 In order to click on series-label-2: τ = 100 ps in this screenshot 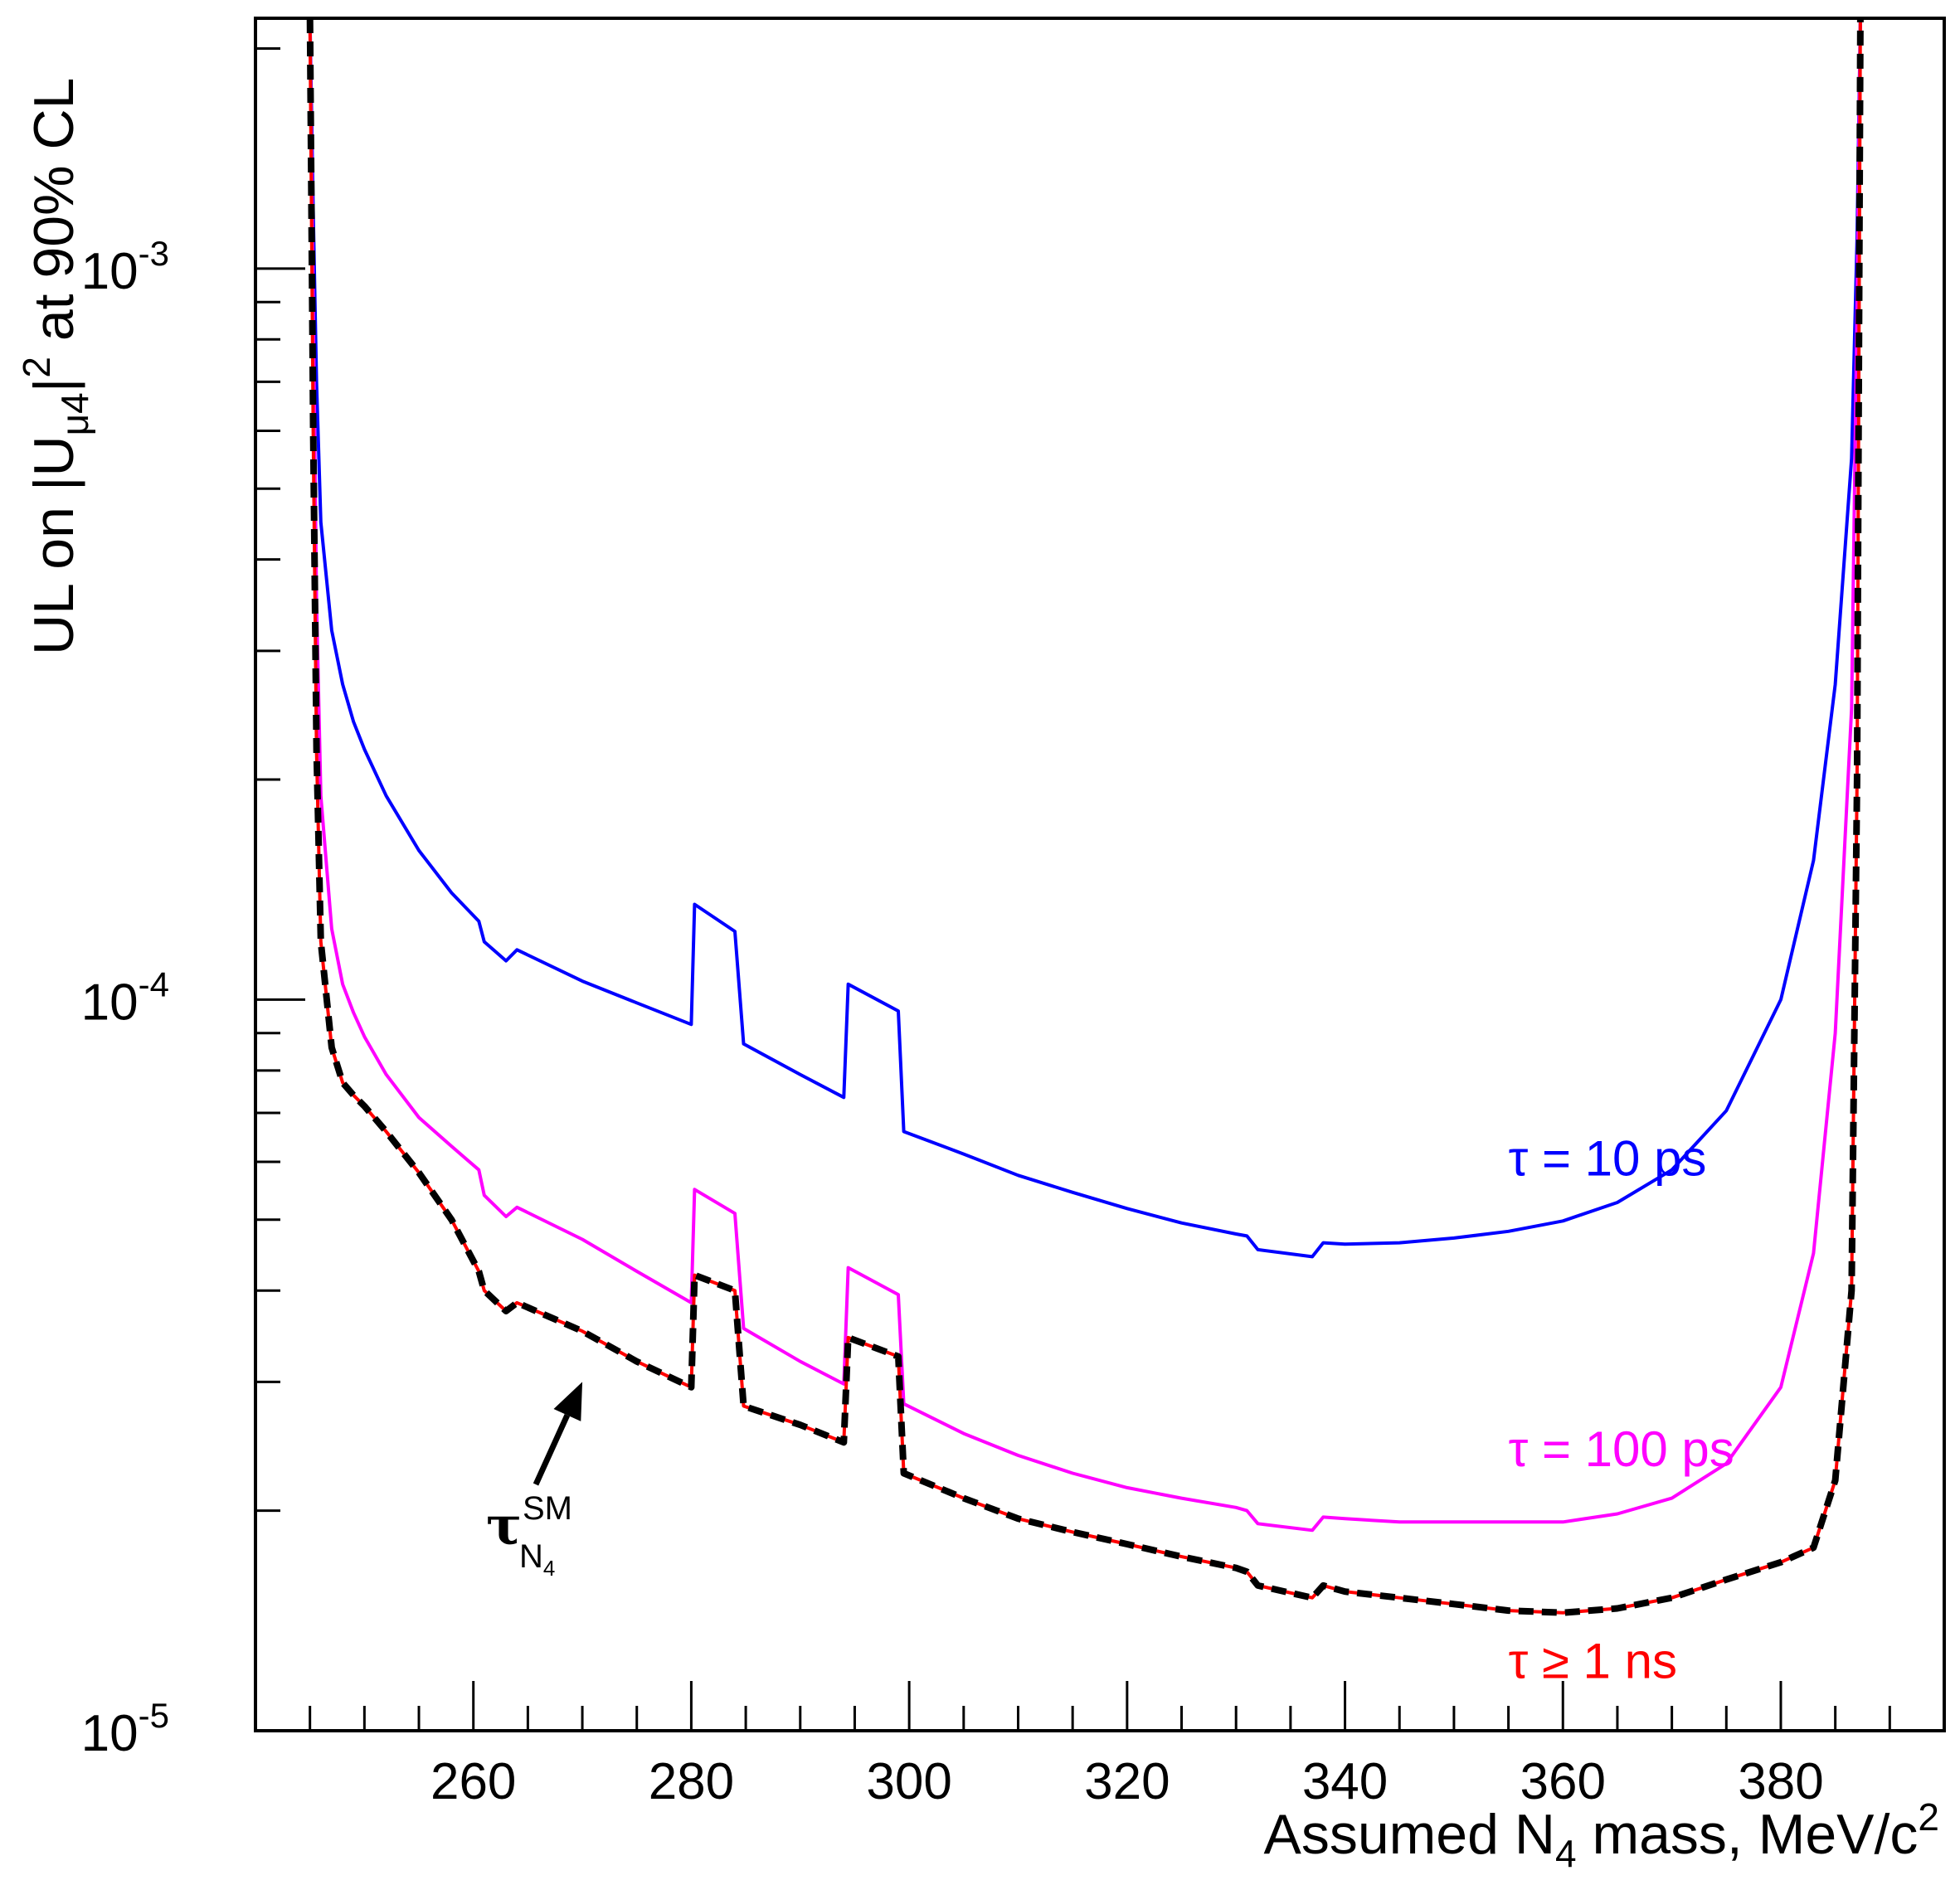, I will do `click(1621, 1449)`.